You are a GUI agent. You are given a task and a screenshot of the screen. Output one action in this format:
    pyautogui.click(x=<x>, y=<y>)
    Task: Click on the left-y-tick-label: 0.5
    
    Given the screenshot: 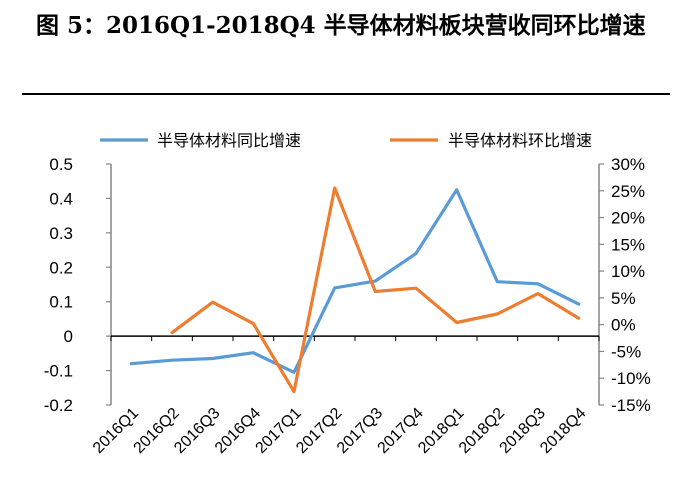 What is the action you would take?
    pyautogui.click(x=61, y=164)
    